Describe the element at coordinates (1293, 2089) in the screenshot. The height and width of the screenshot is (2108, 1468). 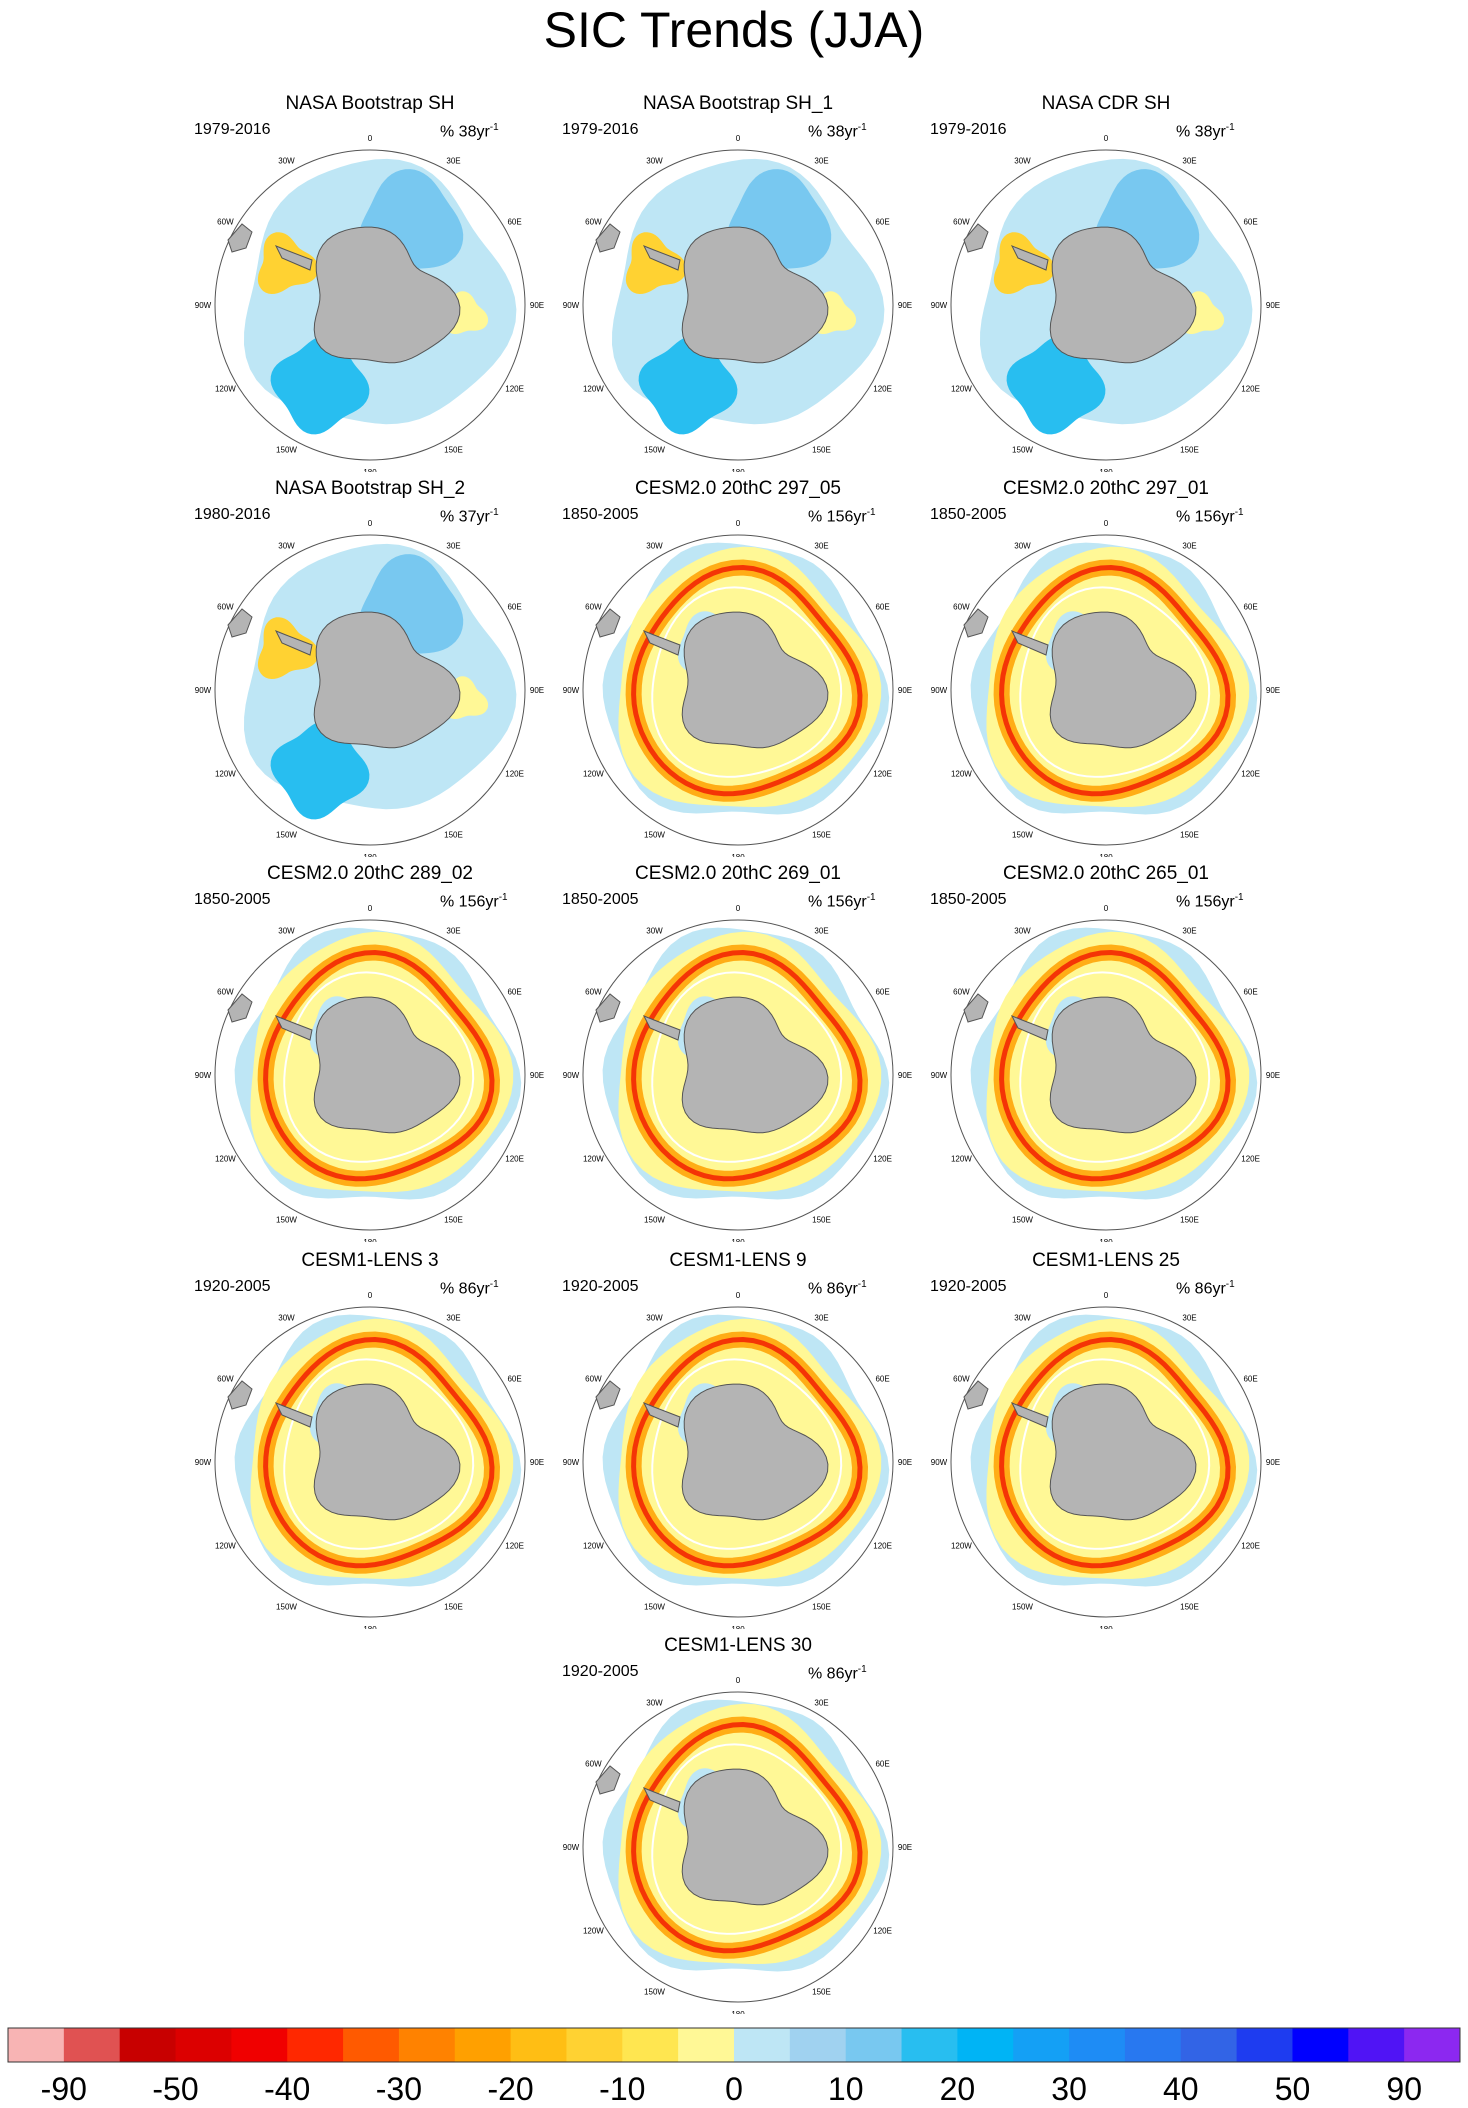
I see `colorbar-tick-label: 50` at that location.